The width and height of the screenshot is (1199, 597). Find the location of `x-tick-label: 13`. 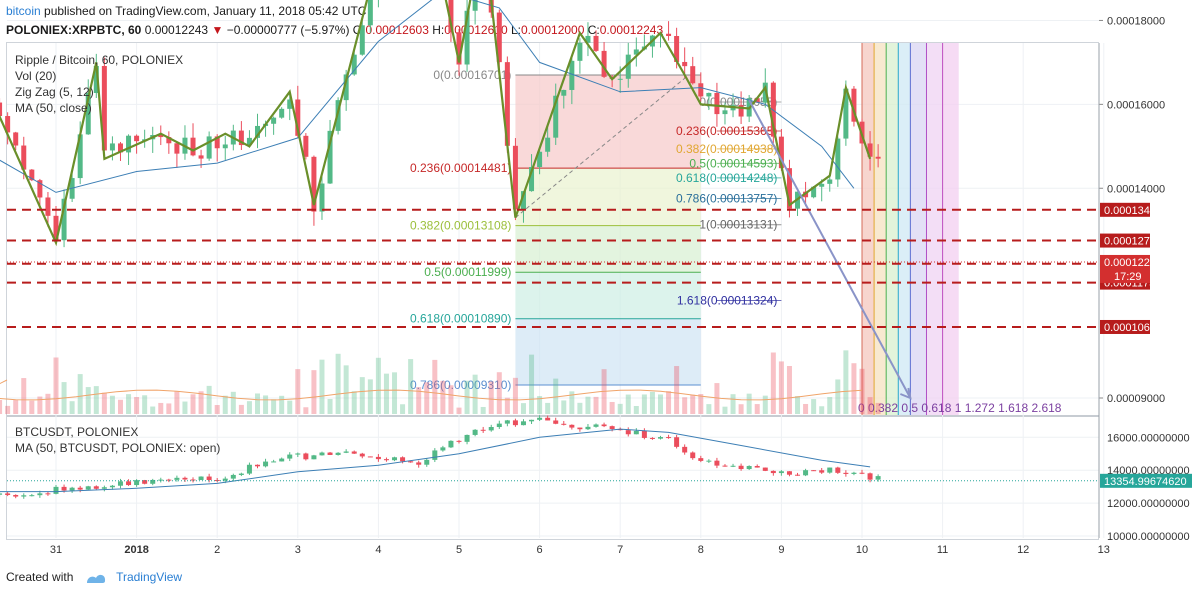

x-tick-label: 13 is located at coordinates (1104, 550).